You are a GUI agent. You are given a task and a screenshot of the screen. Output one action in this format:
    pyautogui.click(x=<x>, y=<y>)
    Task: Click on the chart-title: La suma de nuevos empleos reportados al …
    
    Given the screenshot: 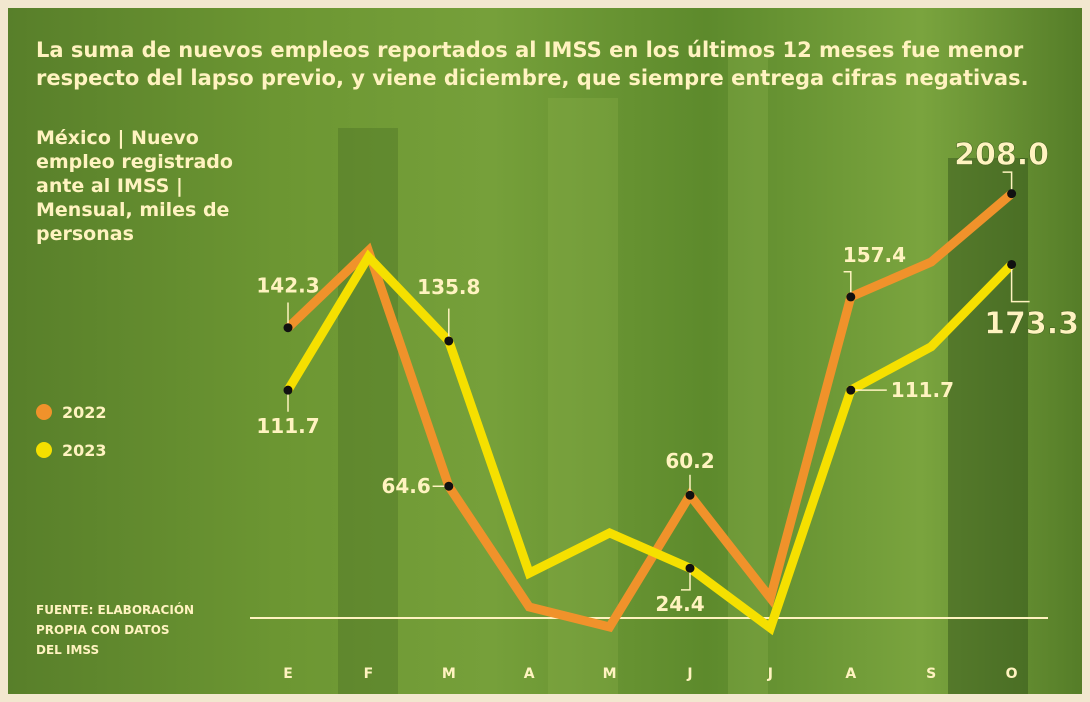 What is the action you would take?
    pyautogui.click(x=532, y=64)
    